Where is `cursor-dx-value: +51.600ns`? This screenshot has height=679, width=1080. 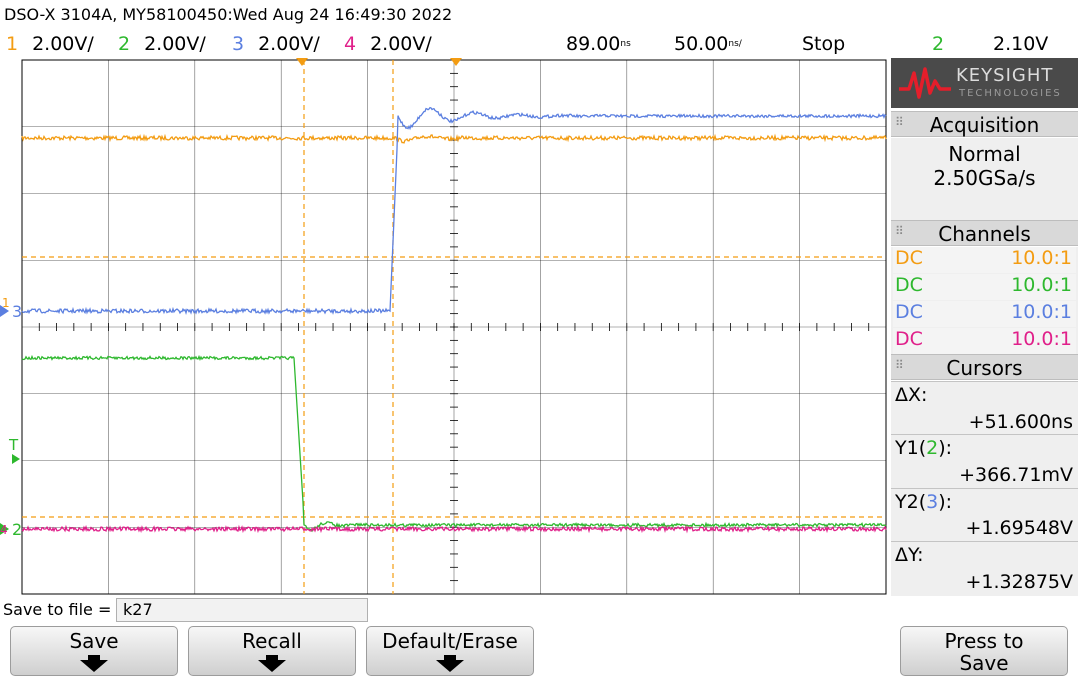
cursor-dx-value: +51.600ns is located at coordinates (1020, 422).